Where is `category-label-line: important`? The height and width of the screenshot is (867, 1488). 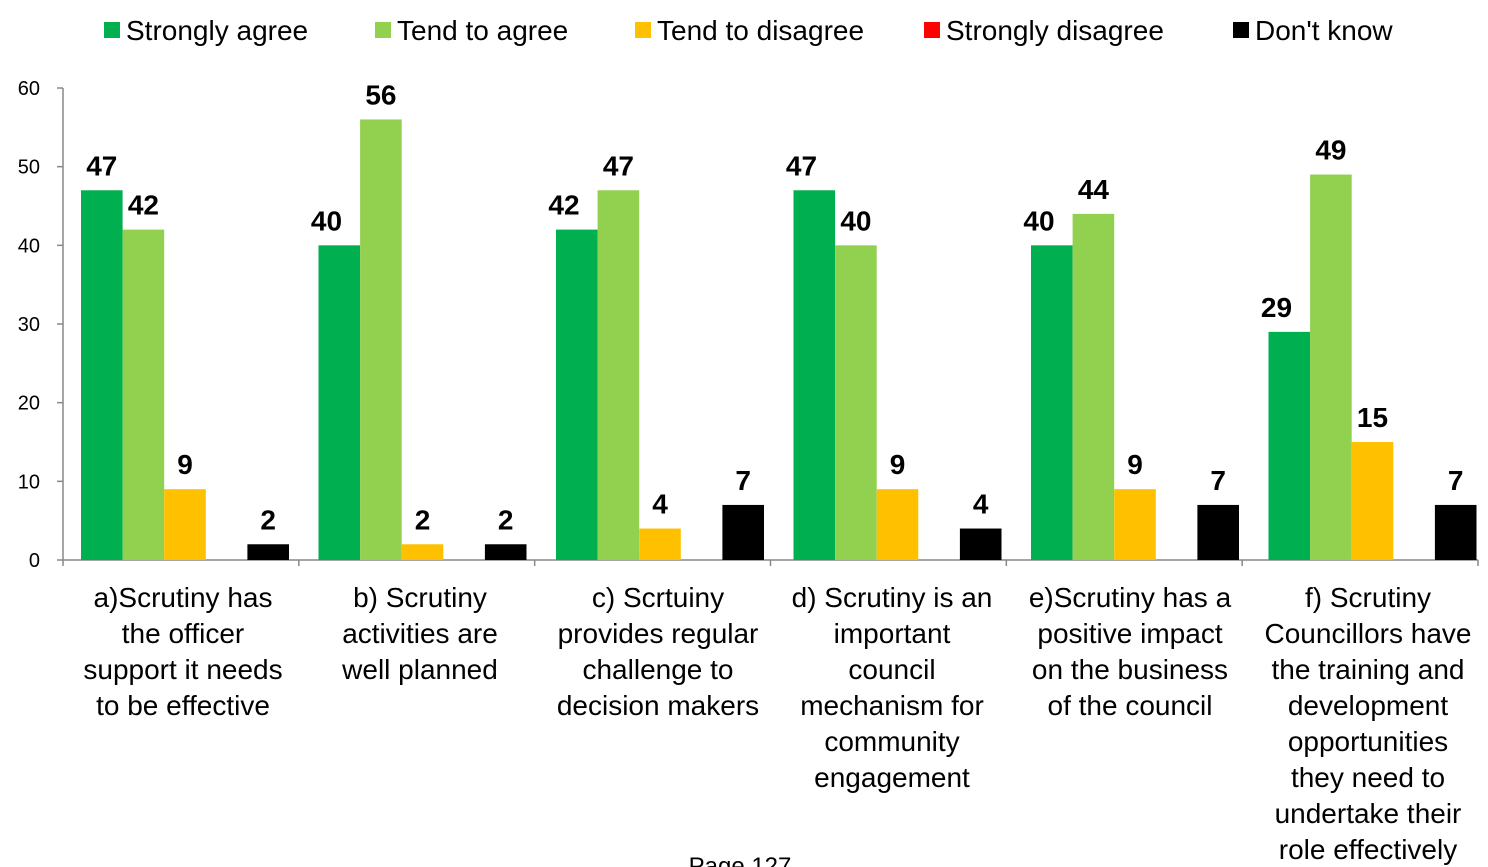 category-label-line: important is located at coordinates (892, 633).